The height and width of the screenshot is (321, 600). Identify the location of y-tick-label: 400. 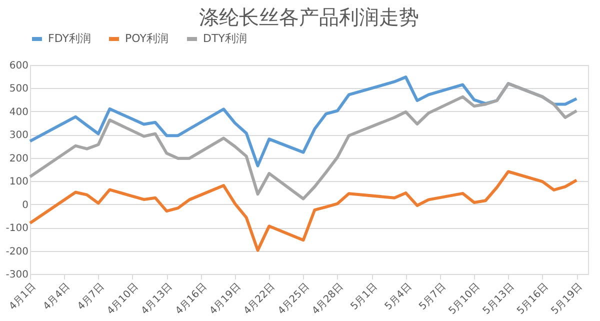
(18, 112).